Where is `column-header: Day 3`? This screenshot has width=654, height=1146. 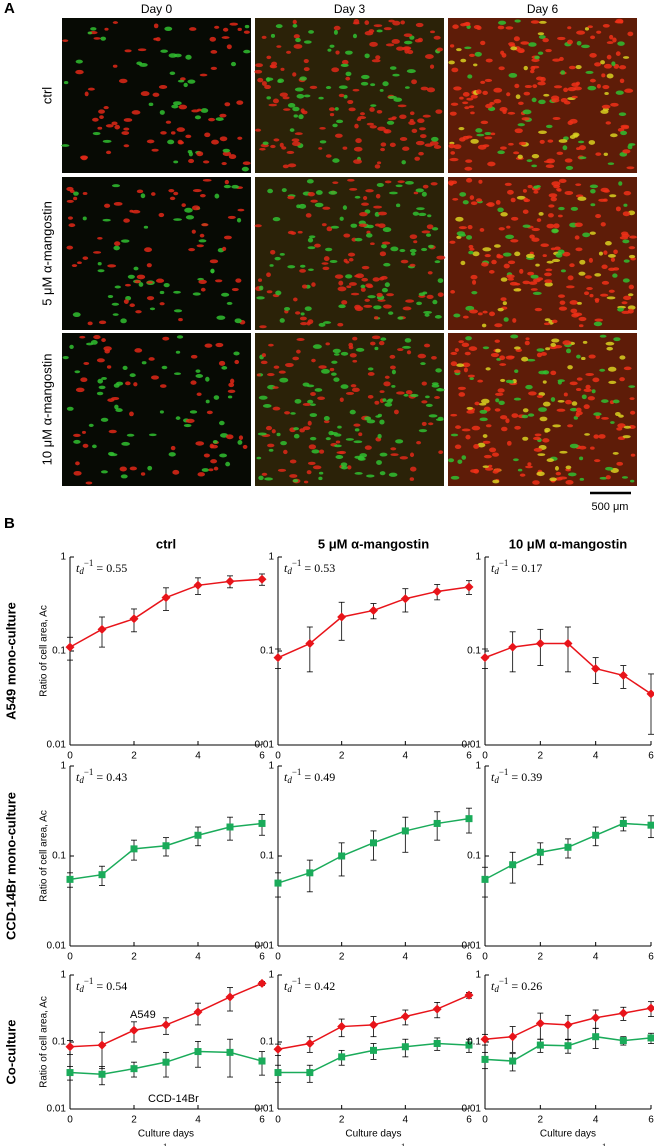
column-header: Day 3 is located at coordinates (350, 9).